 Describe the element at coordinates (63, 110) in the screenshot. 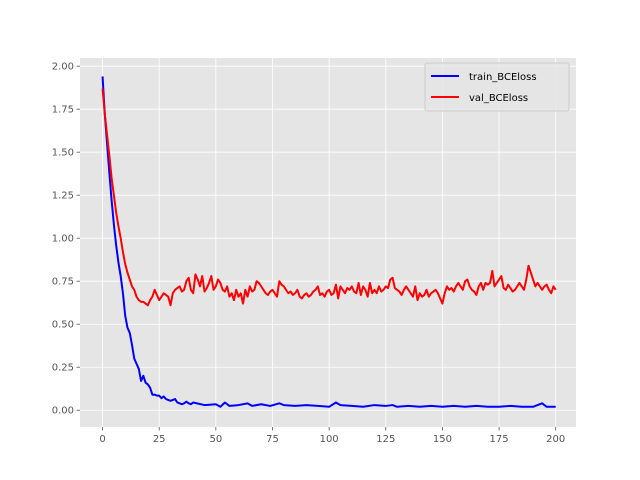

I see `y-tick-label: 1.75` at that location.